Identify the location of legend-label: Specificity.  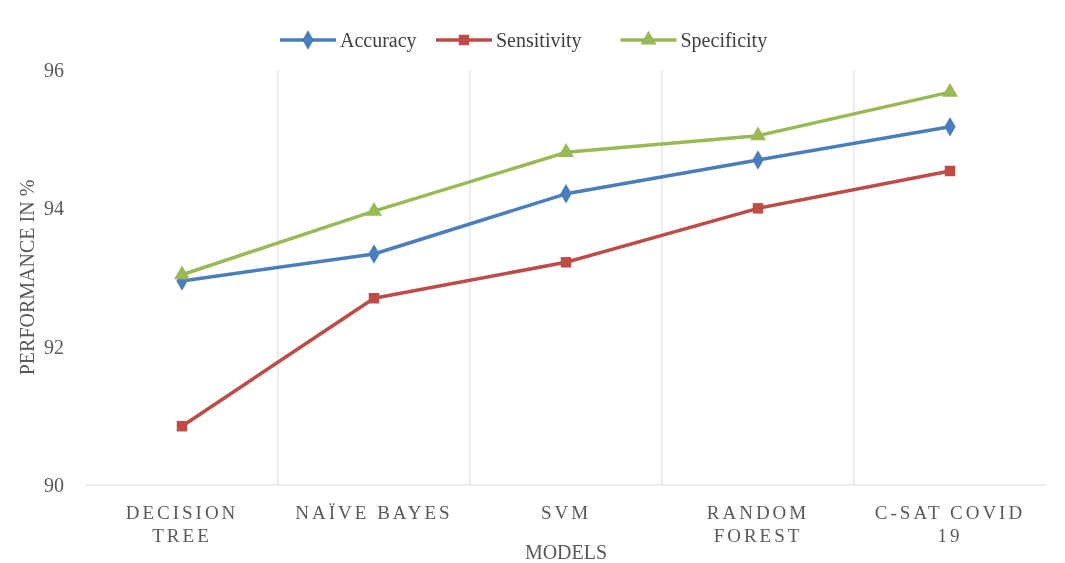
(724, 40).